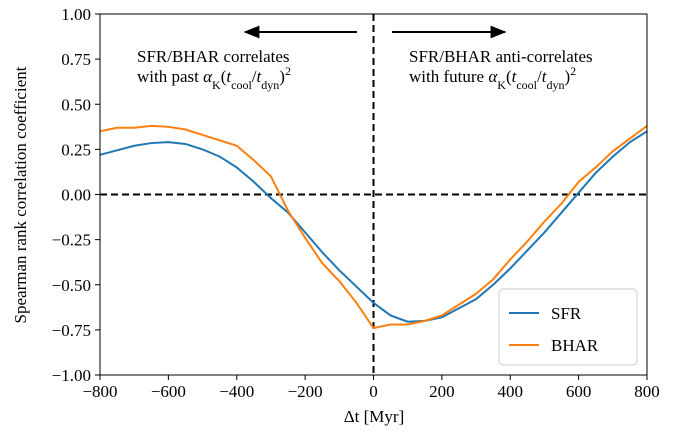 The image size is (680, 433). I want to click on legend-label: SFR, so click(566, 313).